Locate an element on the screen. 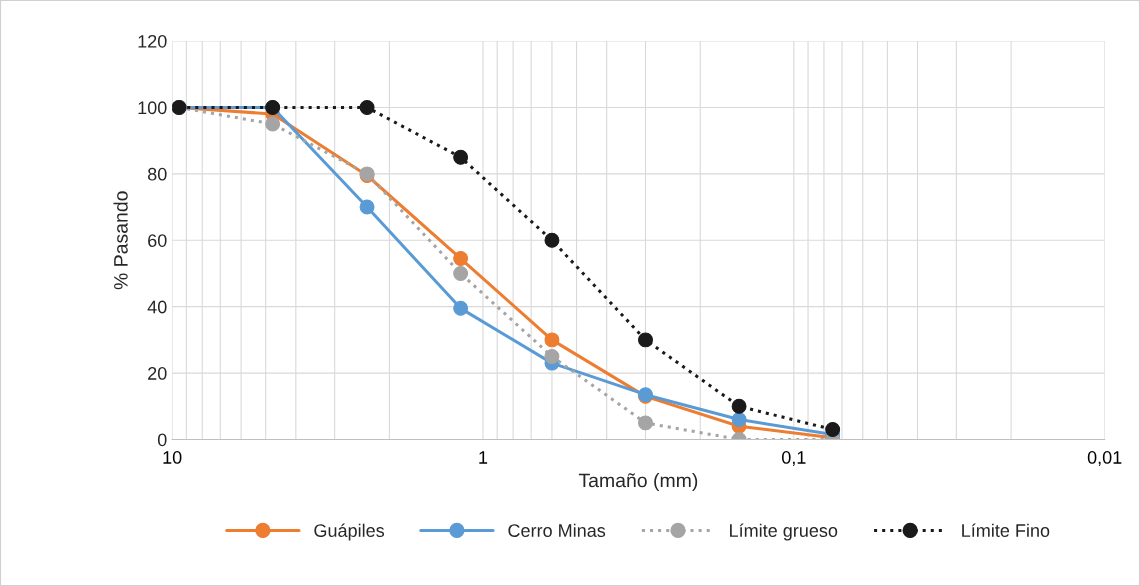  legend-label: Límite Fino is located at coordinates (1006, 530).